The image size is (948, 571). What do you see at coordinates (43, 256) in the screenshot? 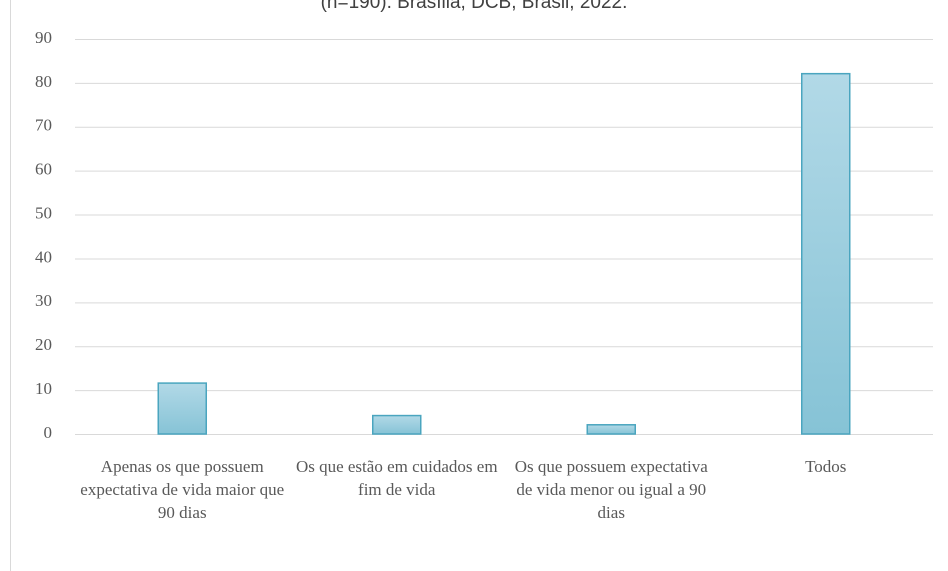
I see `y-tick-label: 40` at bounding box center [43, 256].